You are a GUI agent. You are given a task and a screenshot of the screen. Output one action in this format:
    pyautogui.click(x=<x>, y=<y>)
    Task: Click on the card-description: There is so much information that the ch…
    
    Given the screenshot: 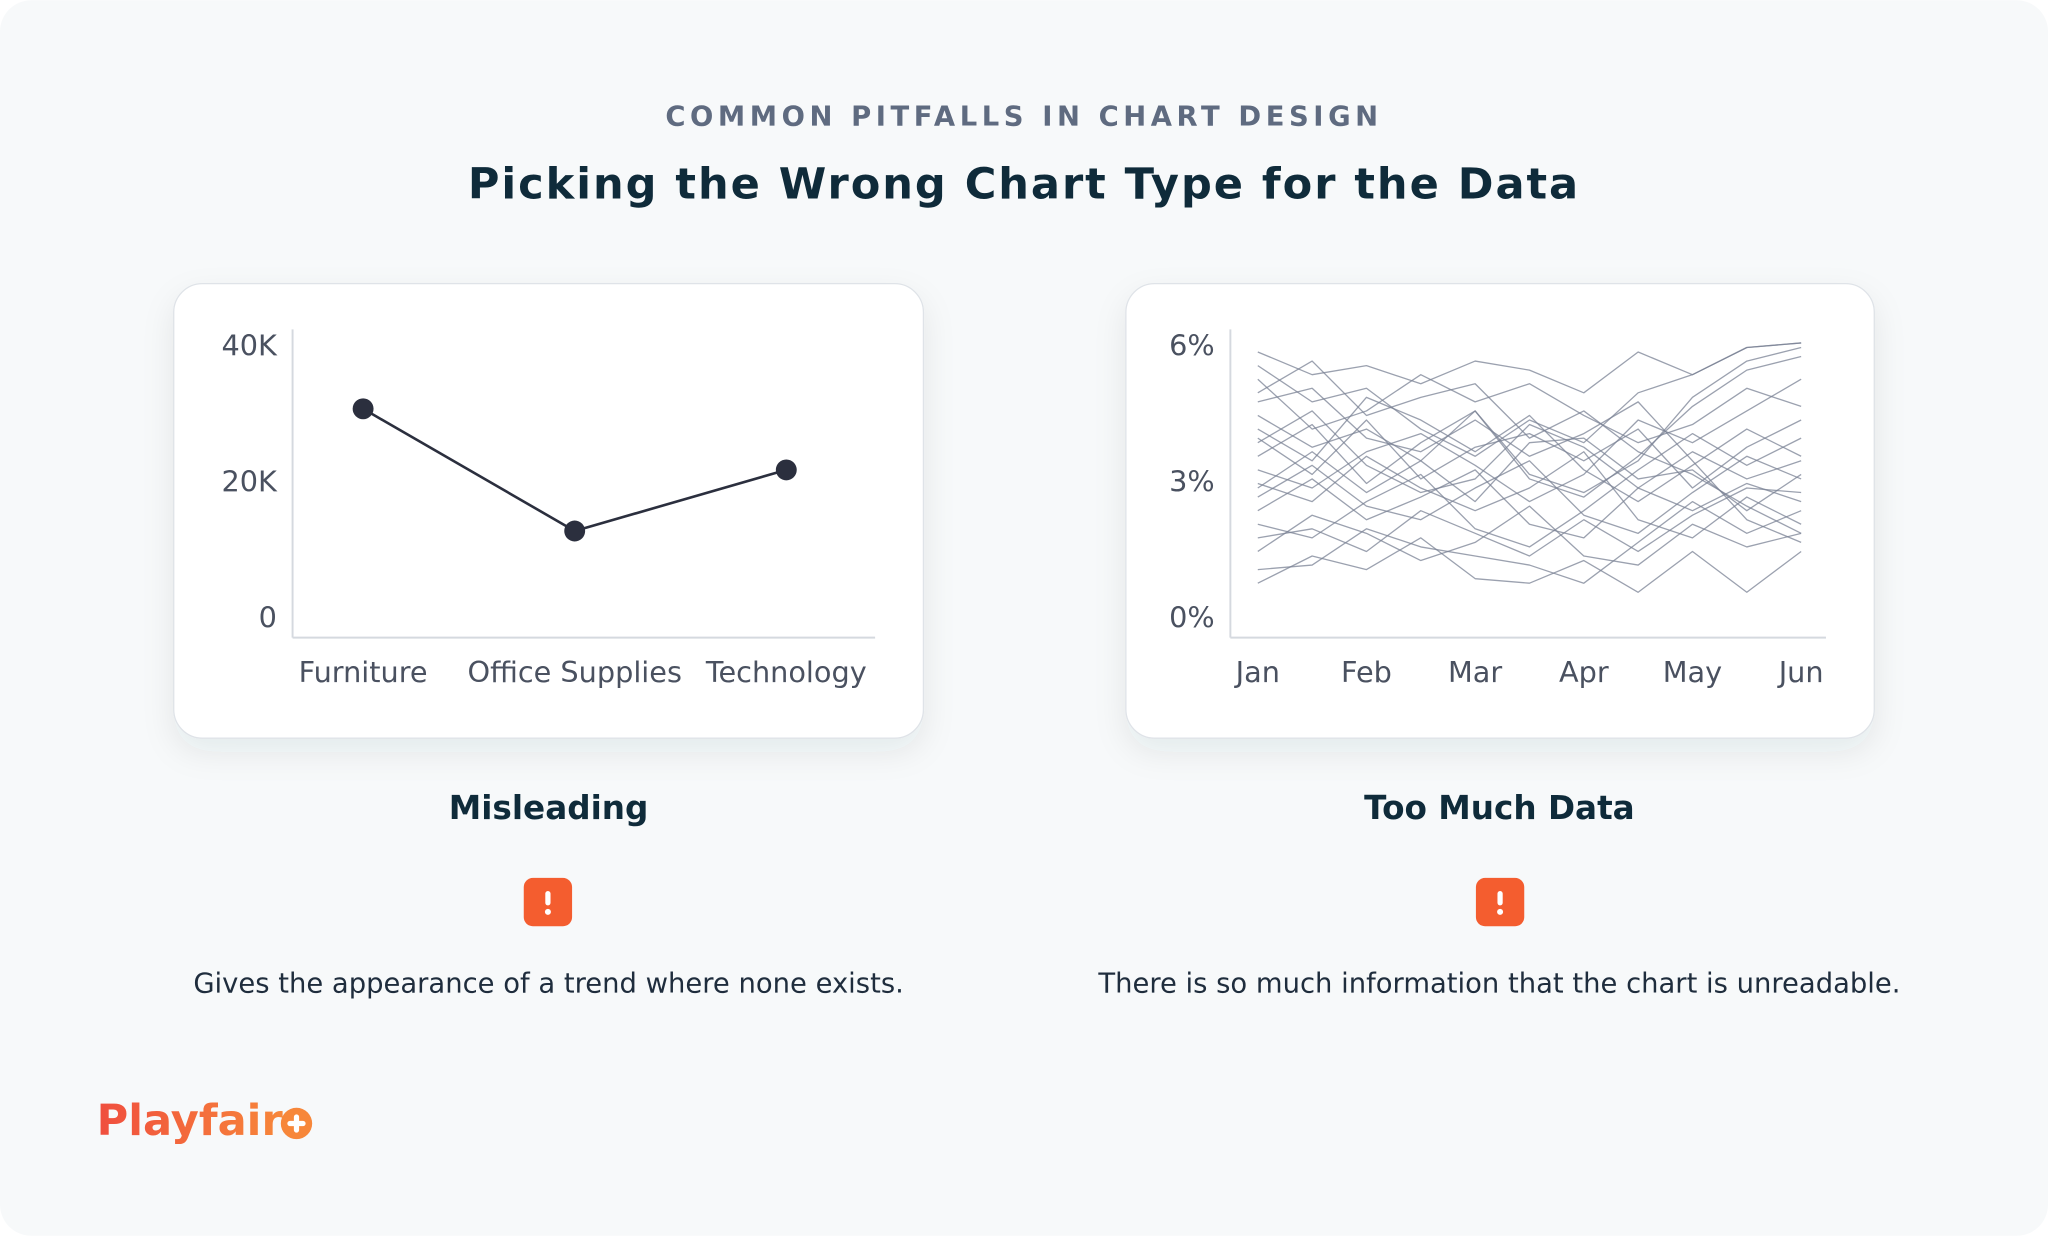 What is the action you would take?
    pyautogui.click(x=1498, y=984)
    